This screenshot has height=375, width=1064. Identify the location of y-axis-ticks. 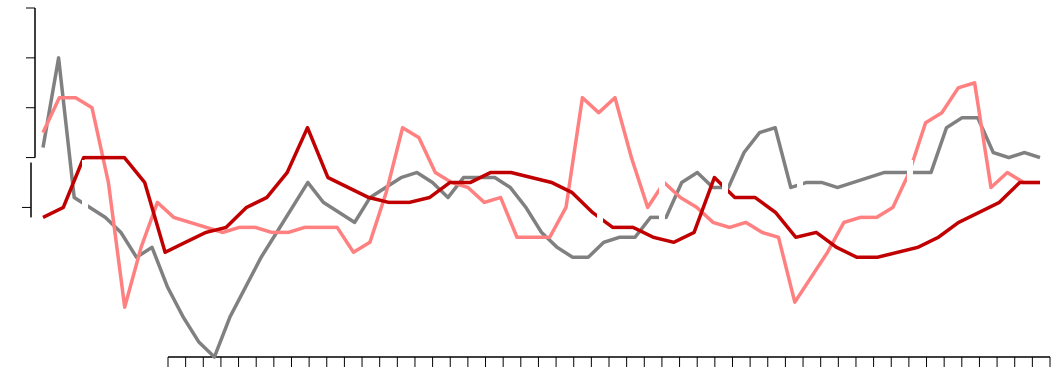
(28, 107).